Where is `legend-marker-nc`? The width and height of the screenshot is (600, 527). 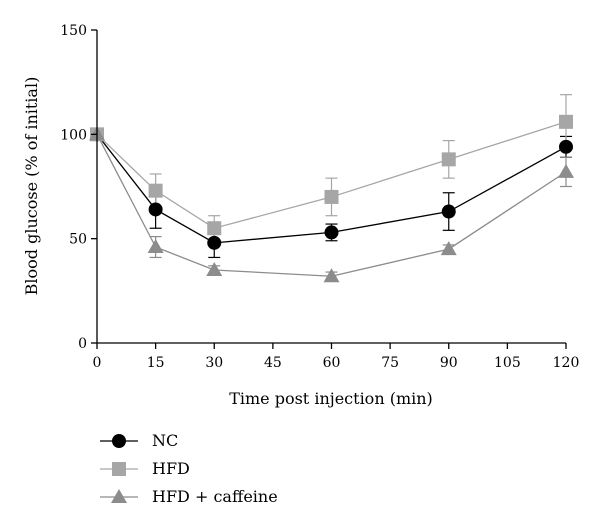 legend-marker-nc is located at coordinates (119, 441).